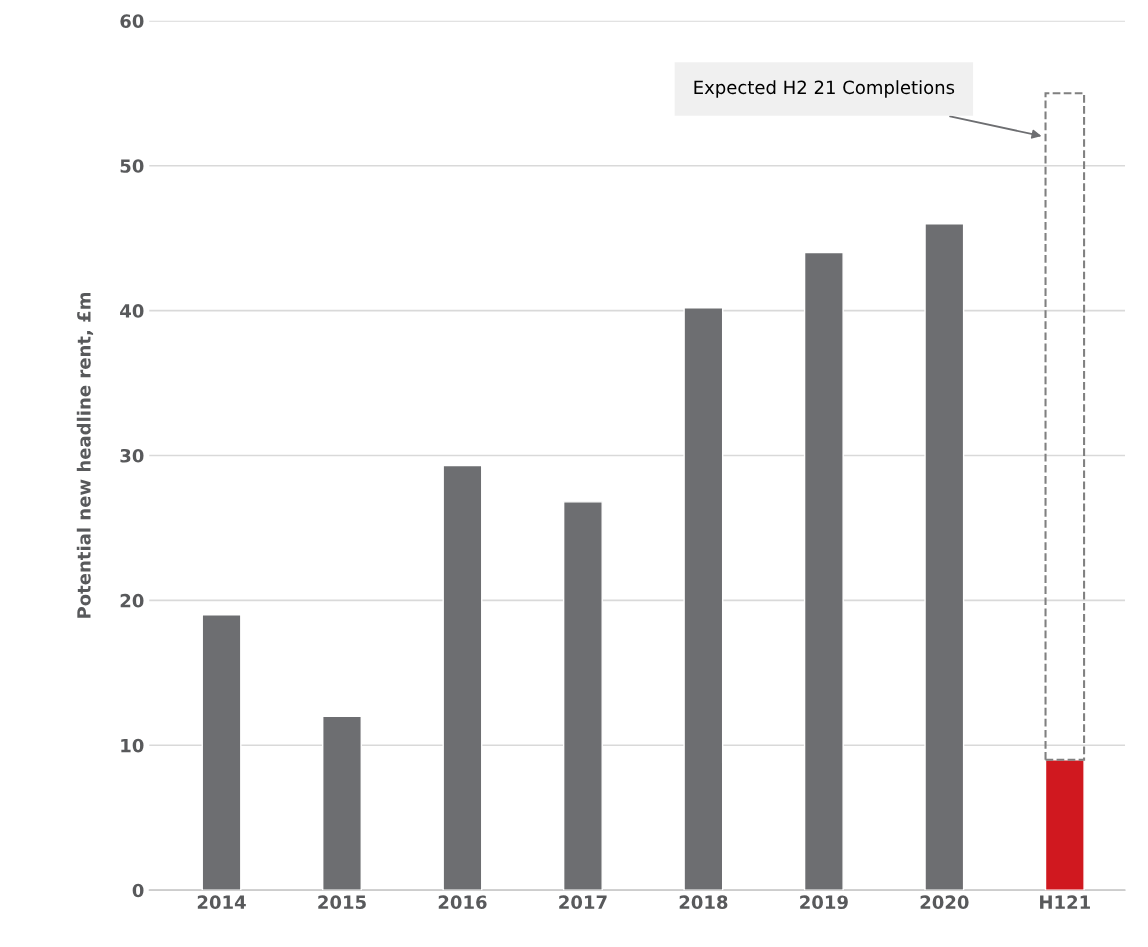  What do you see at coordinates (221, 902) in the screenshot?
I see `x-tick-label: 2014` at bounding box center [221, 902].